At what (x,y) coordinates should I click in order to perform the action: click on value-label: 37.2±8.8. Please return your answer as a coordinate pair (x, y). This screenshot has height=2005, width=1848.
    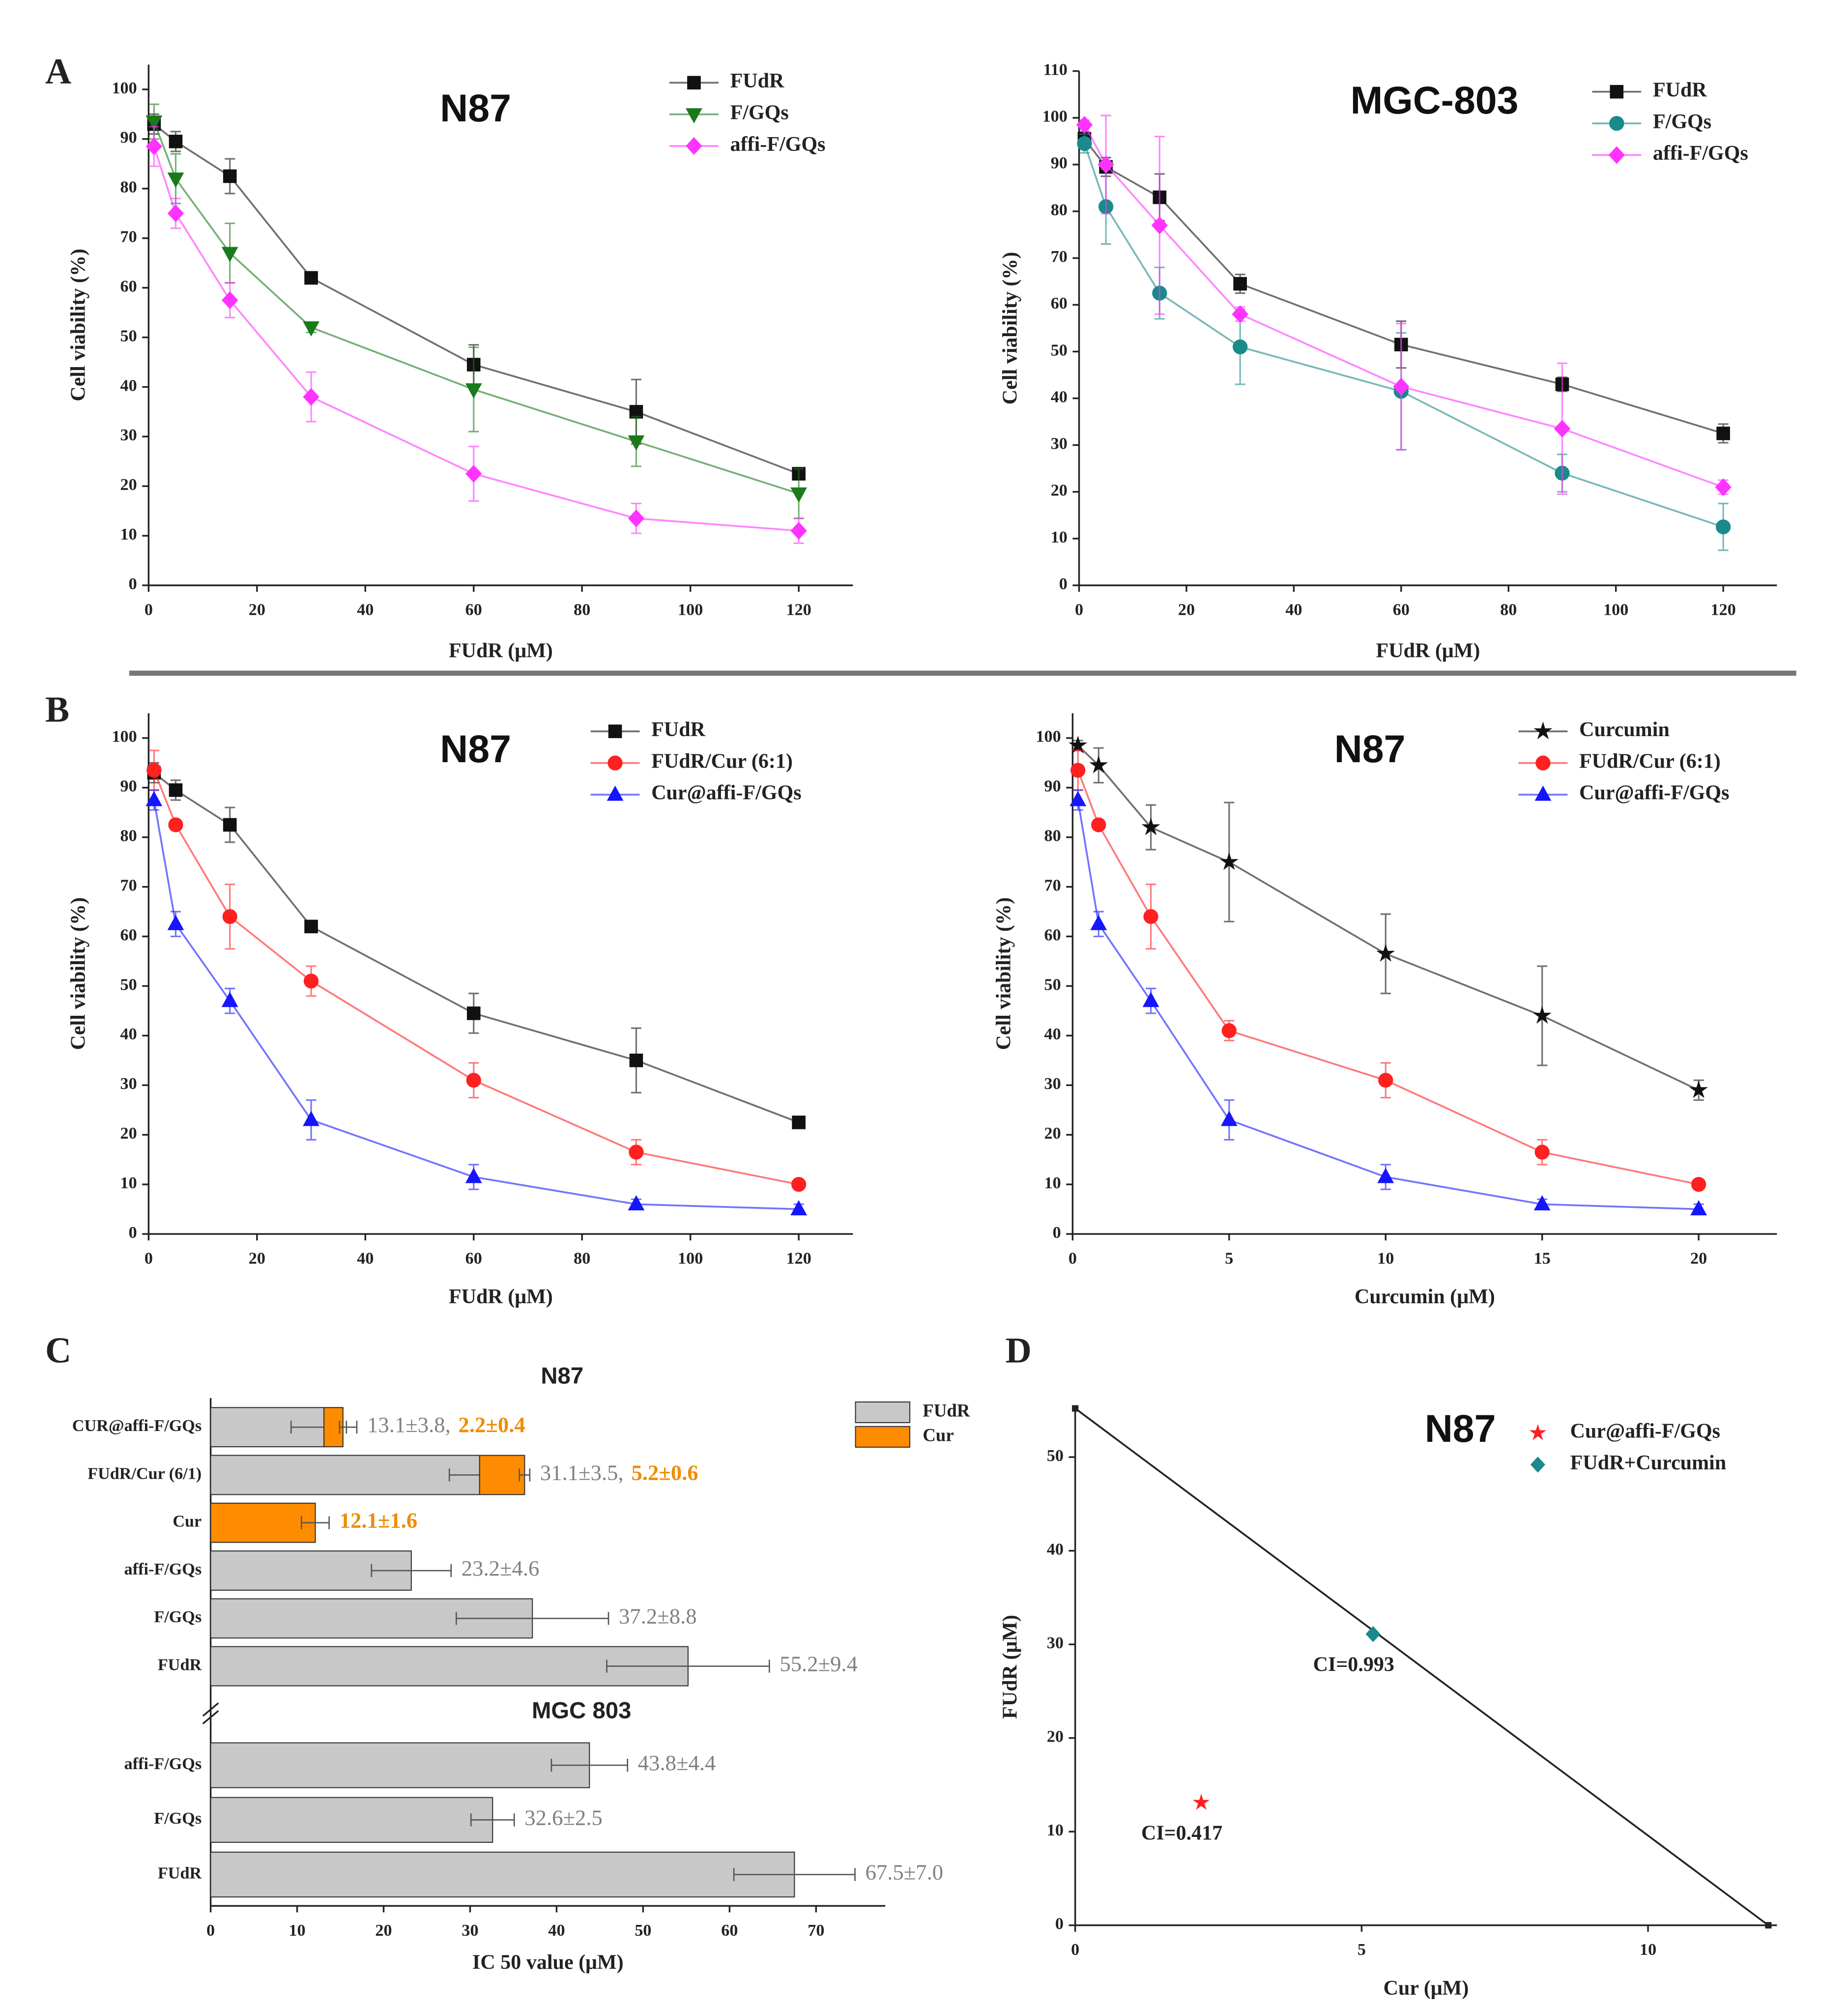
    Looking at the image, I should click on (658, 1616).